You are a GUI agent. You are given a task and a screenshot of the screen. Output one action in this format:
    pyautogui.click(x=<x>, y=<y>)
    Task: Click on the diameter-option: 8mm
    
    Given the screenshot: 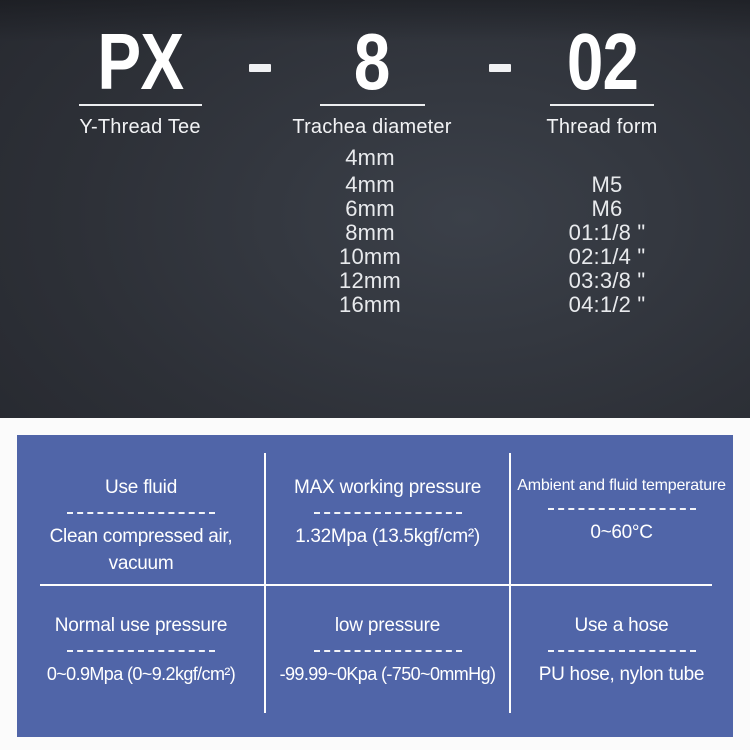 What is the action you would take?
    pyautogui.click(x=370, y=232)
    